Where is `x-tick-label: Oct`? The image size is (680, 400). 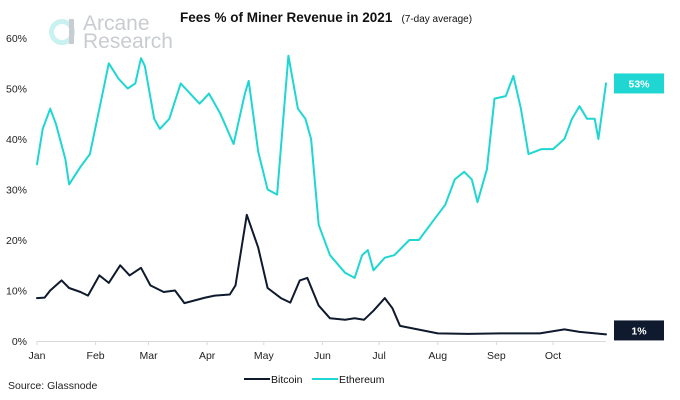
x-tick-label: Oct is located at coordinates (553, 356).